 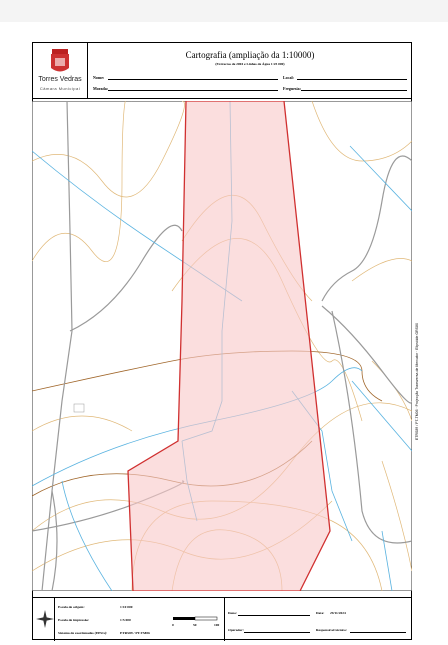 What do you see at coordinates (126, 607) in the screenshot?
I see `footer-value: 1:10 000` at bounding box center [126, 607].